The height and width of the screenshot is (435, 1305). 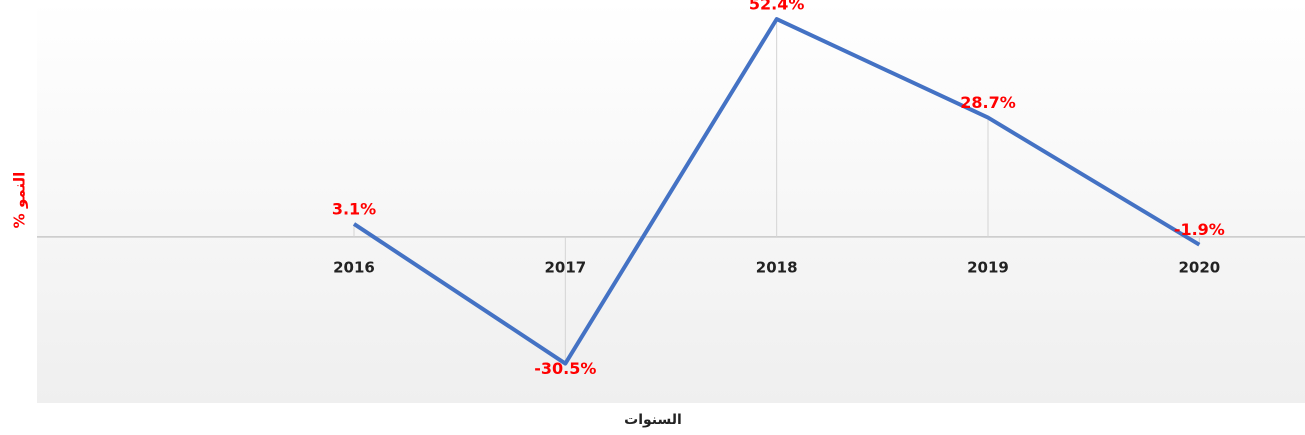 I want to click on data-label: -30.5%, so click(x=565, y=368).